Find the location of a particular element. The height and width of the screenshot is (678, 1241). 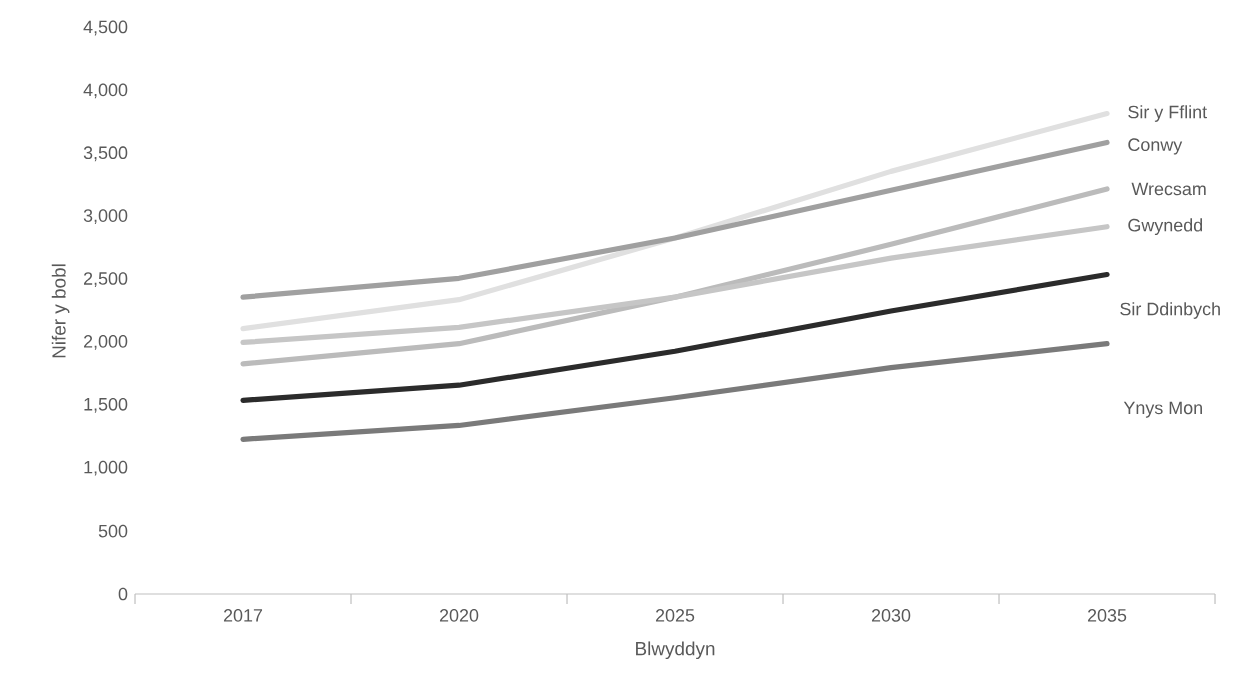

x-tick-label: 2030 is located at coordinates (891, 615).